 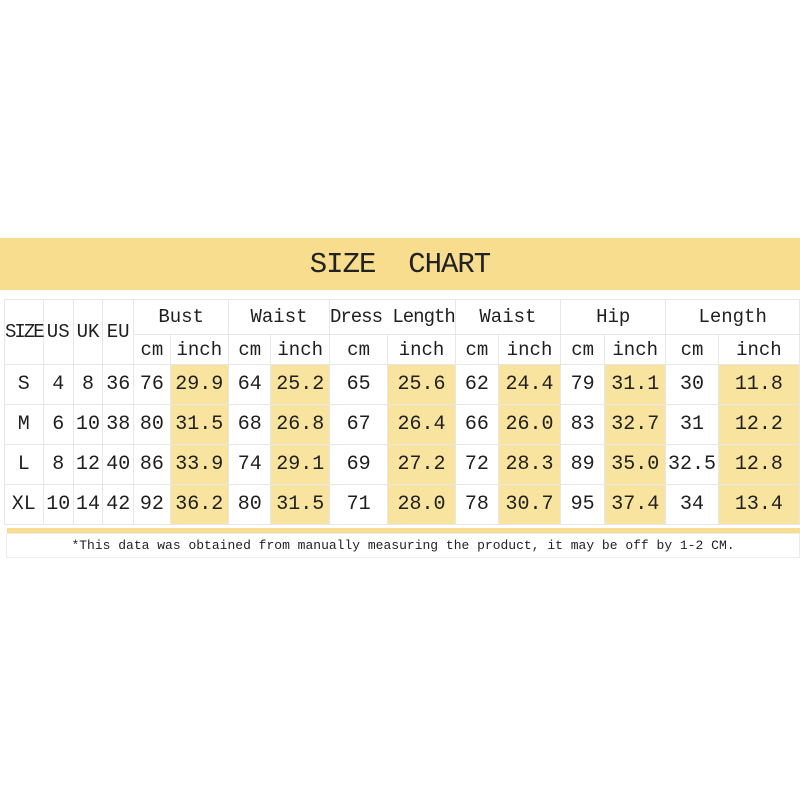 What do you see at coordinates (477, 504) in the screenshot?
I see `cell-xl-waist2-cm: 78` at bounding box center [477, 504].